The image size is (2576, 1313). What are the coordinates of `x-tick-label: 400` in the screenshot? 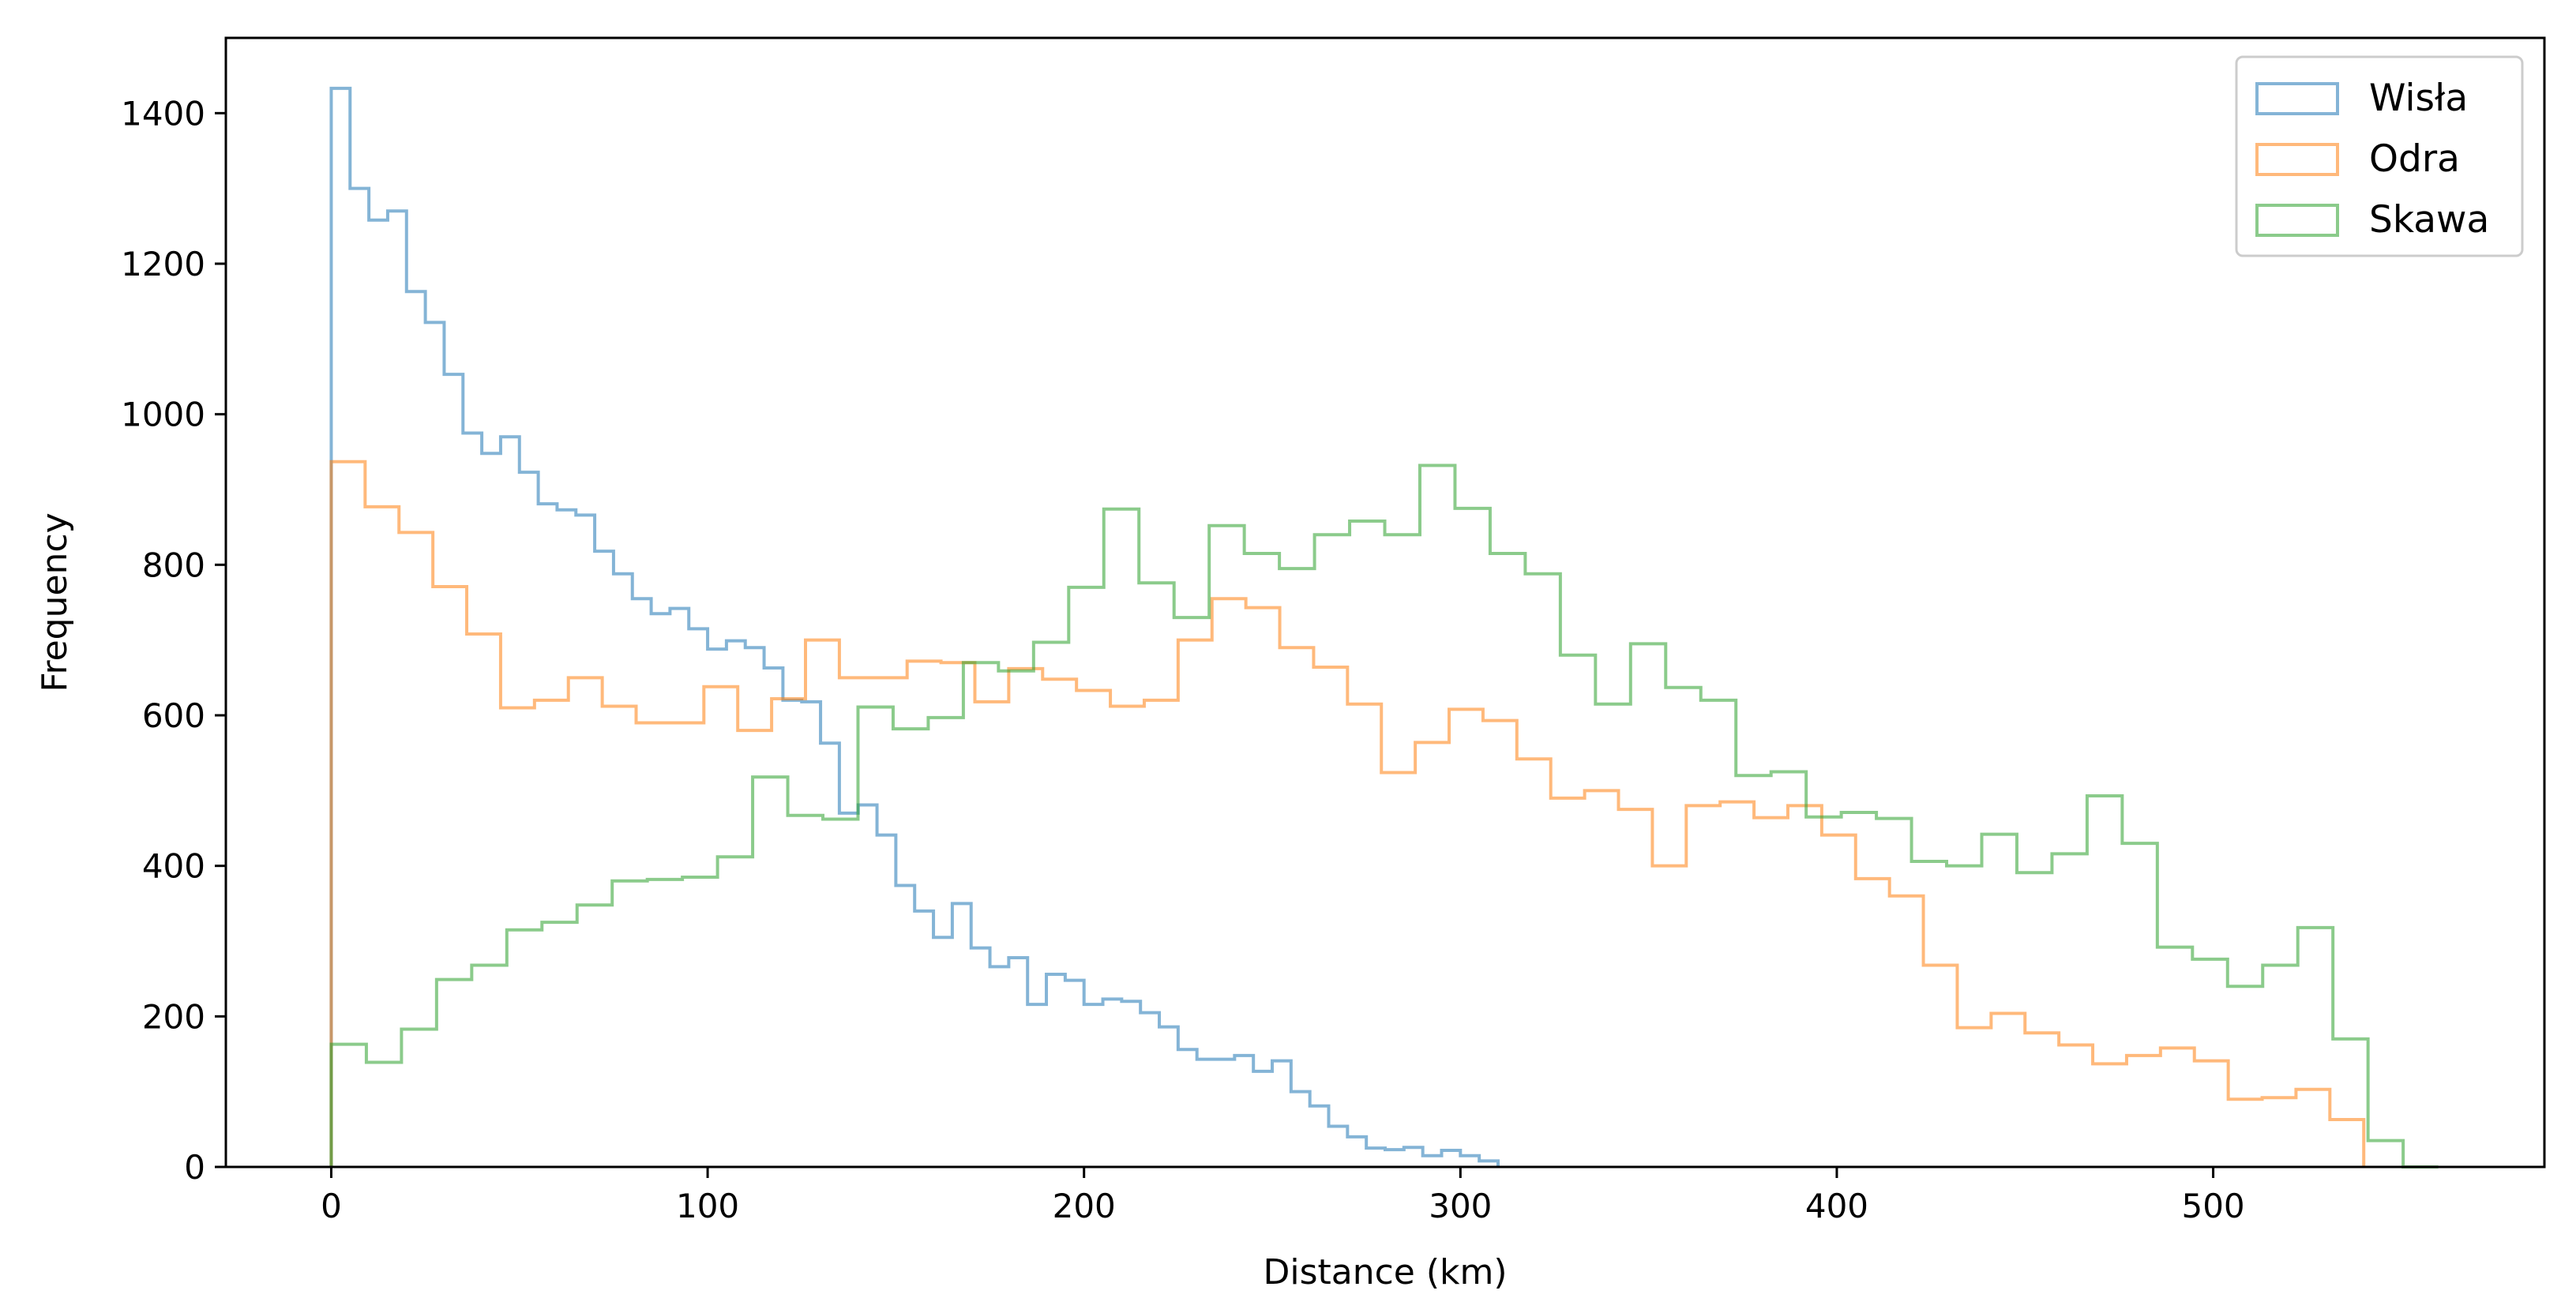 It's located at (1836, 1206).